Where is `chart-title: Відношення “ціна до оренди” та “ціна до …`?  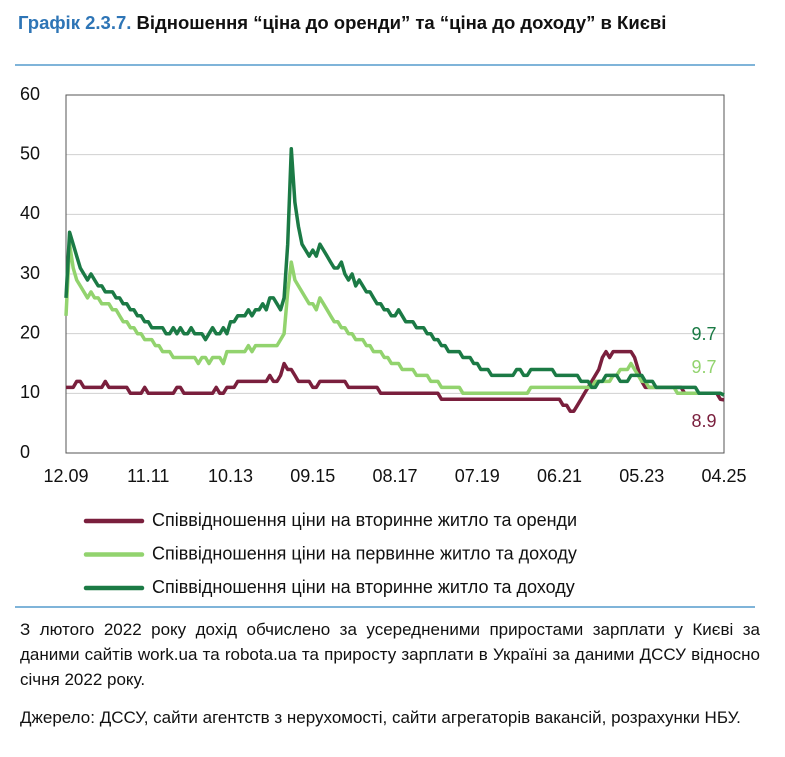
chart-title: Відношення “ціна до оренди” та “ціна до … is located at coordinates (401, 22).